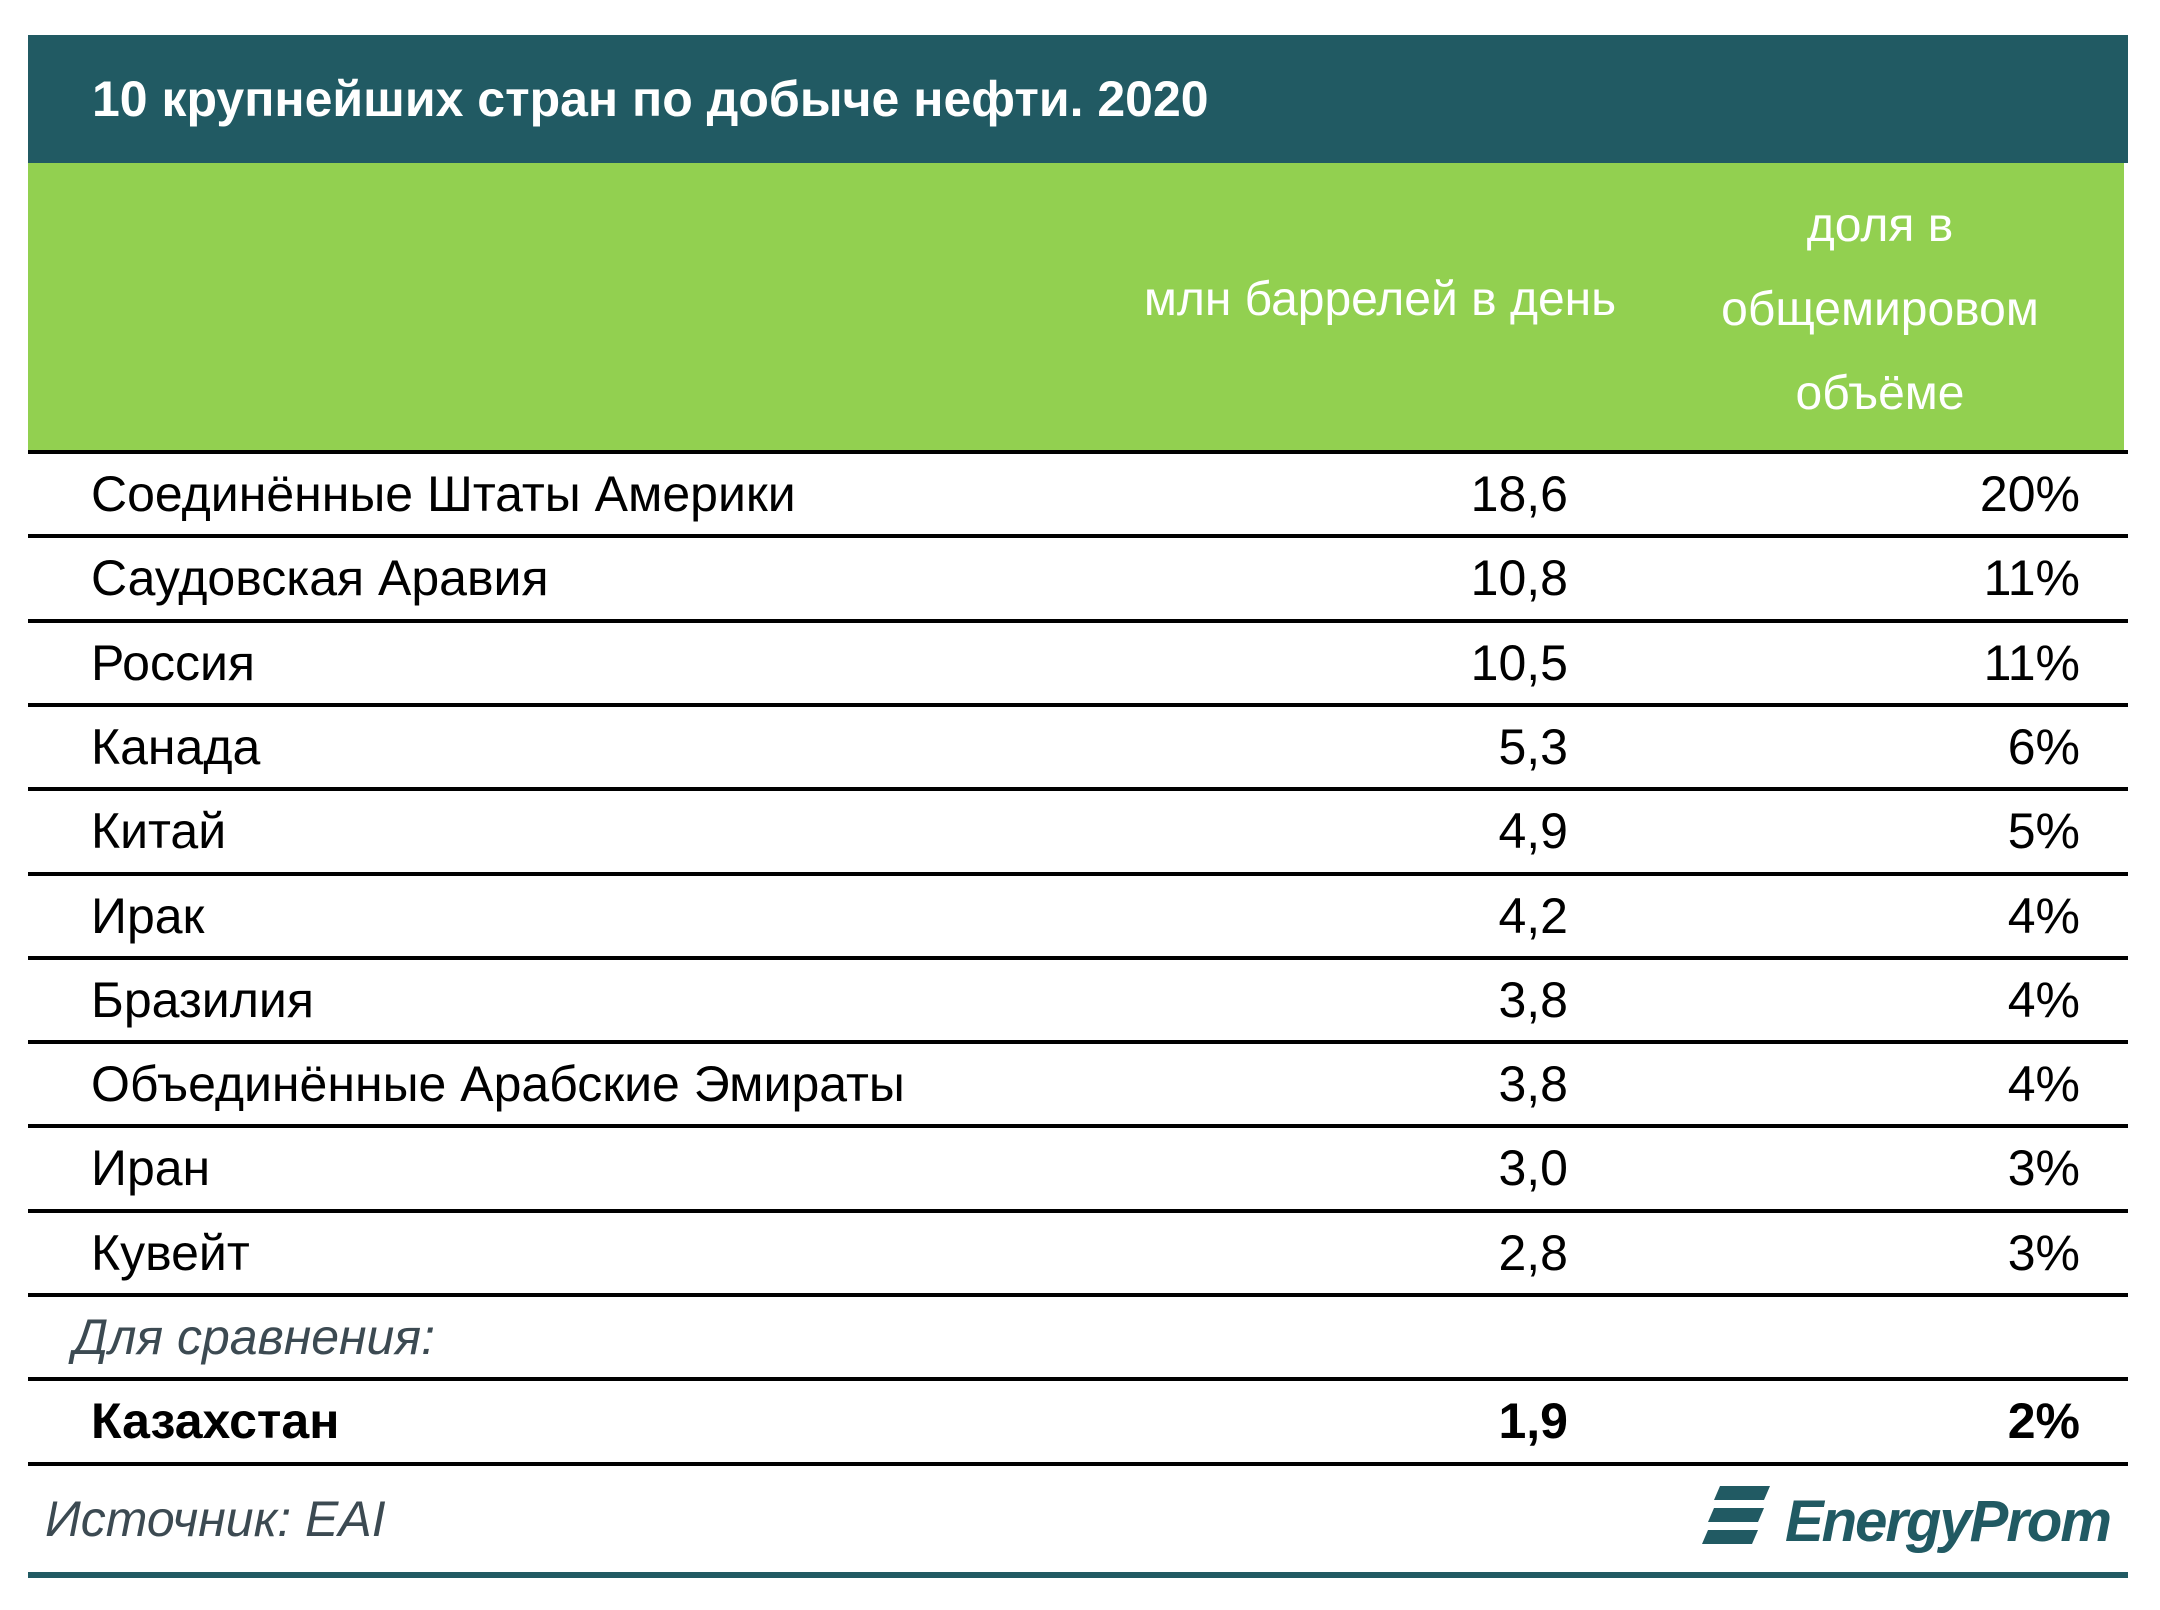 This screenshot has width=2160, height=1610. Describe the element at coordinates (151, 1168) in the screenshot. I see `cell: Иран` at that location.